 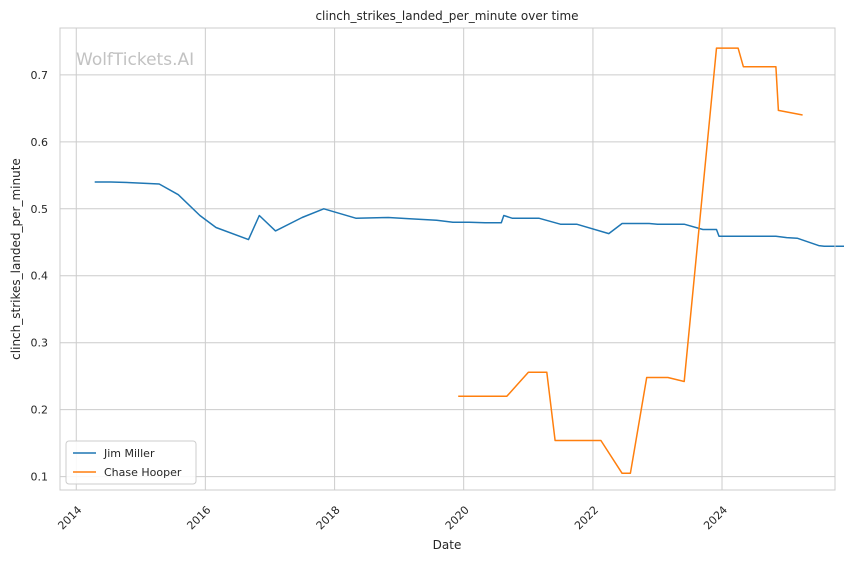 I want to click on y-tick-label: 0.3, so click(x=40, y=343).